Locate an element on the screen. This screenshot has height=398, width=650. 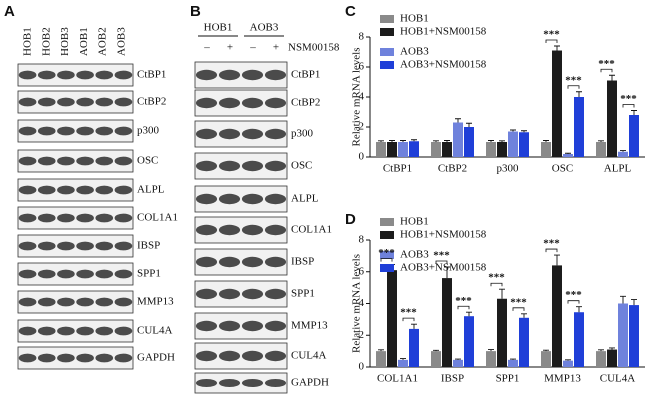
group-label: AOB3 is located at coordinates (264, 28).